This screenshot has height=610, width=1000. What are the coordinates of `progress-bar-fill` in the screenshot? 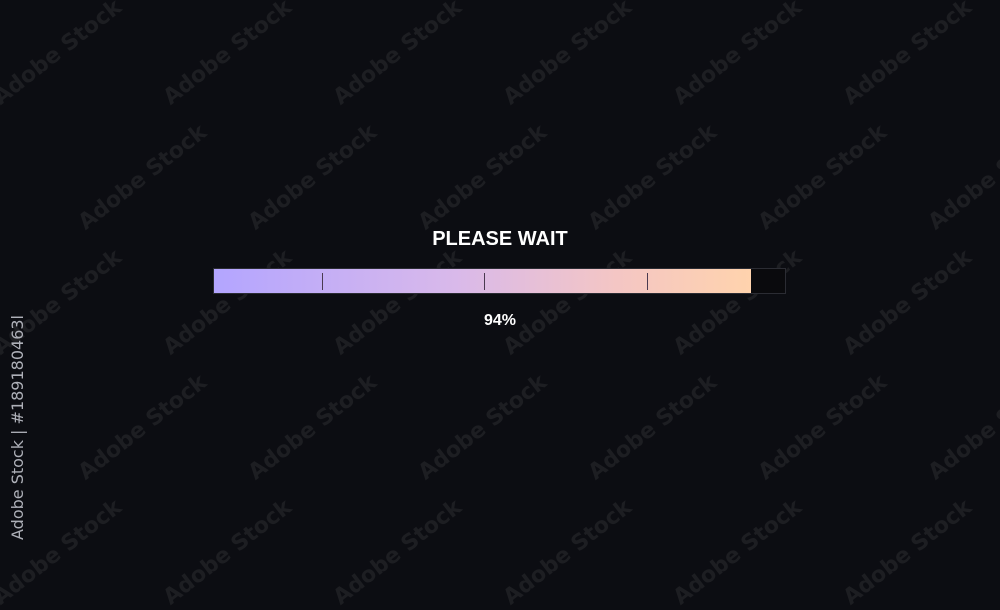 It's located at (482, 281).